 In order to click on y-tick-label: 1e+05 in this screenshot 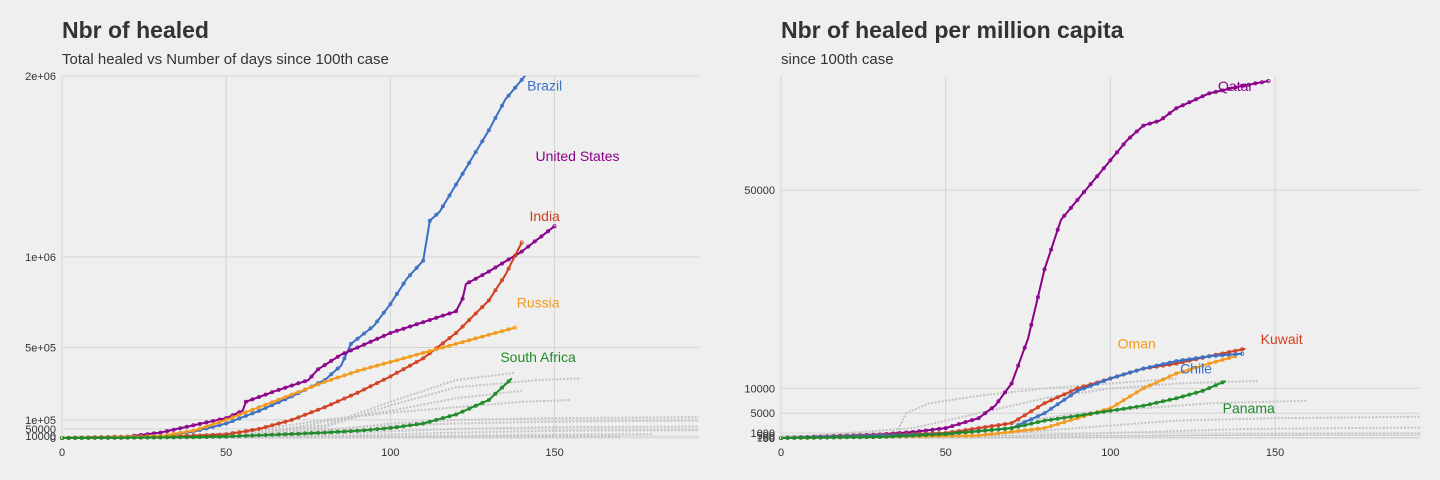, I will do `click(40, 421)`.